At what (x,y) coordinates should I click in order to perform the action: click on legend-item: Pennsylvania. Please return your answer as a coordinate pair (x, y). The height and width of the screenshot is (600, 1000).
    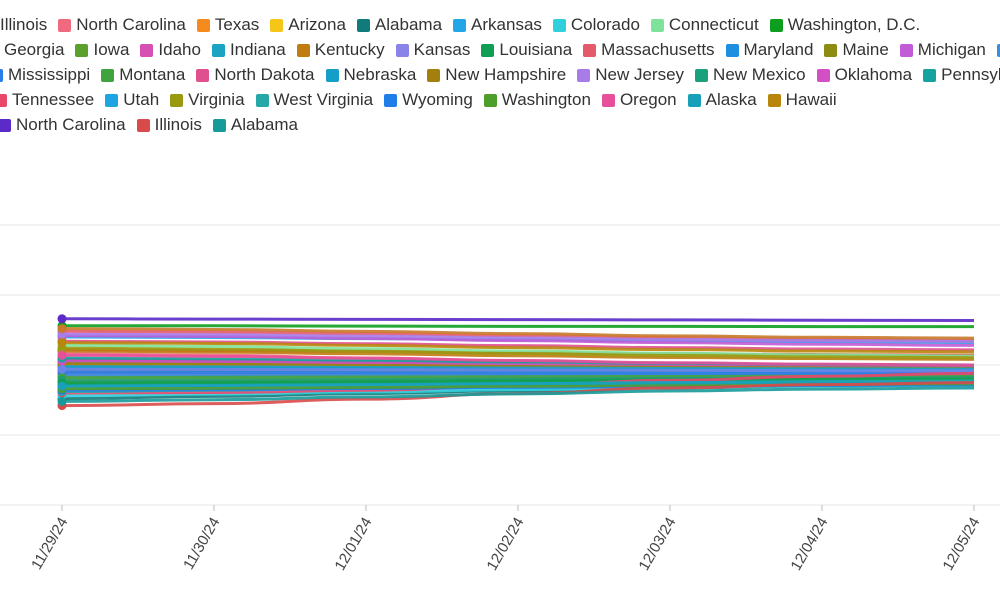
    Looking at the image, I should click on (961, 75).